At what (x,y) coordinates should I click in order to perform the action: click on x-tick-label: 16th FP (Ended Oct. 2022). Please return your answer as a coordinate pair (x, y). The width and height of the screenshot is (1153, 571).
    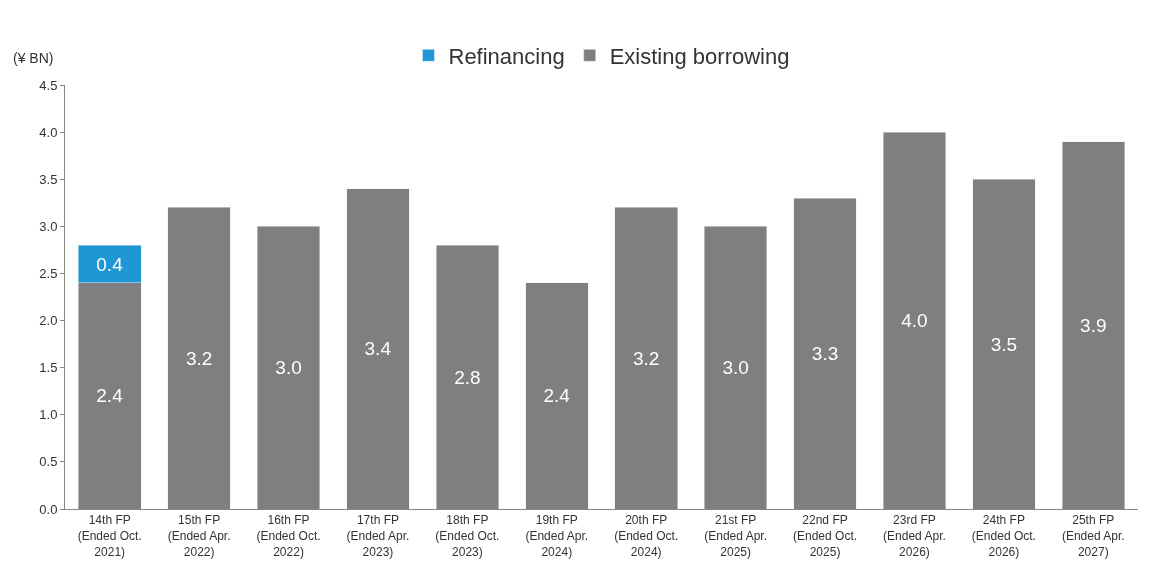
    Looking at the image, I should click on (288, 536).